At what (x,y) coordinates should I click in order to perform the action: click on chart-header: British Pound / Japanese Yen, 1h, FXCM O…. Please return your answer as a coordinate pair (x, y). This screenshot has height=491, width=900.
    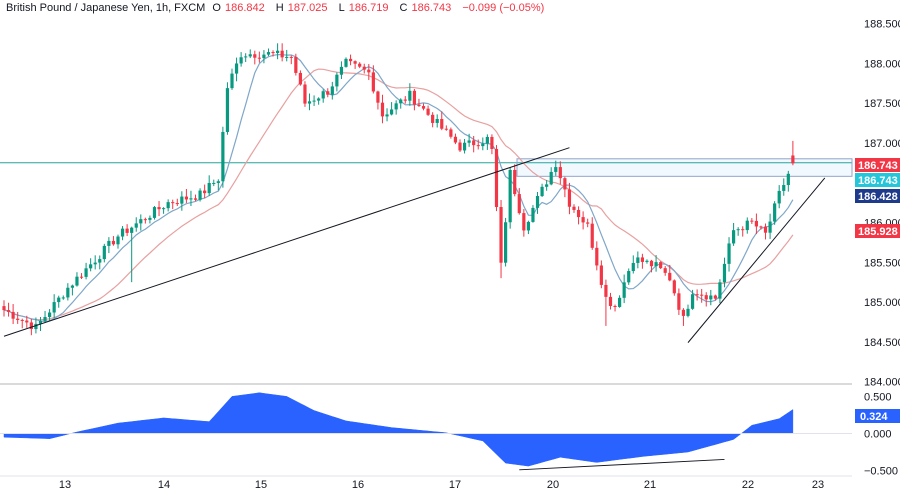
    Looking at the image, I should click on (277, 8).